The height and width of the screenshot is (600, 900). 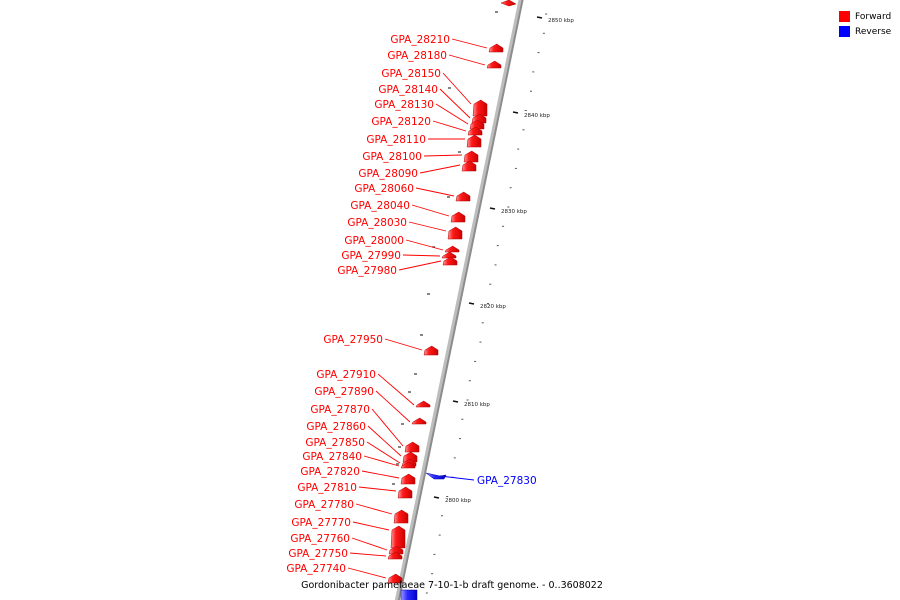 What do you see at coordinates (321, 523) in the screenshot?
I see `gene-label: GPA_27770` at bounding box center [321, 523].